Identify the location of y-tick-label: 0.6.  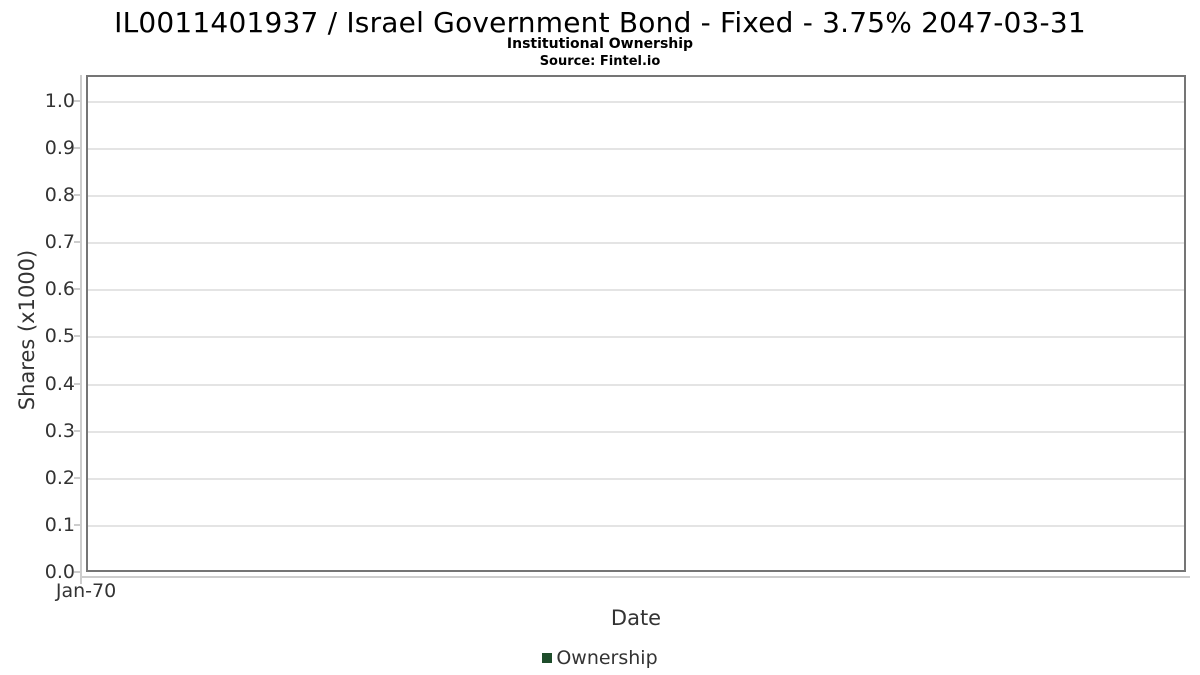
(59, 289).